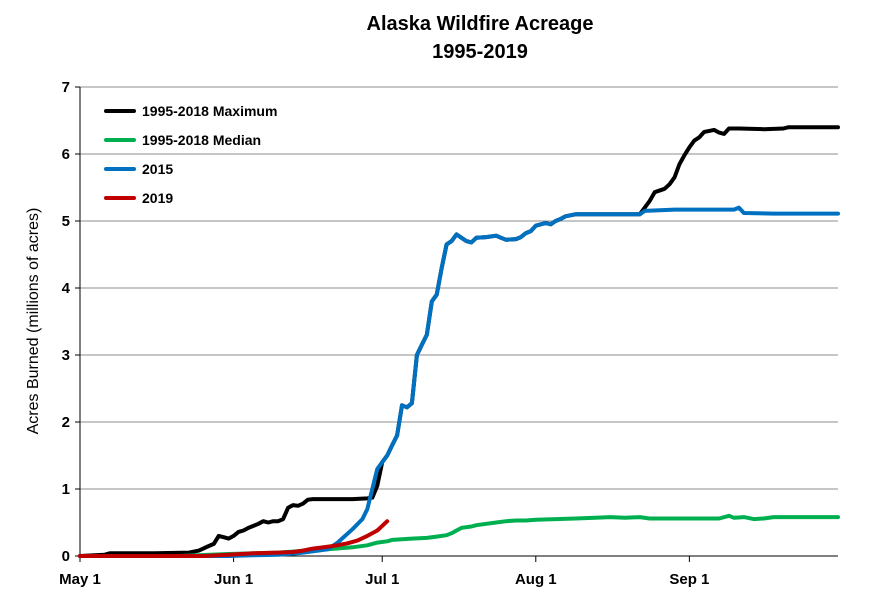 The image size is (885, 608). I want to click on y-tick-label: 7, so click(66, 87).